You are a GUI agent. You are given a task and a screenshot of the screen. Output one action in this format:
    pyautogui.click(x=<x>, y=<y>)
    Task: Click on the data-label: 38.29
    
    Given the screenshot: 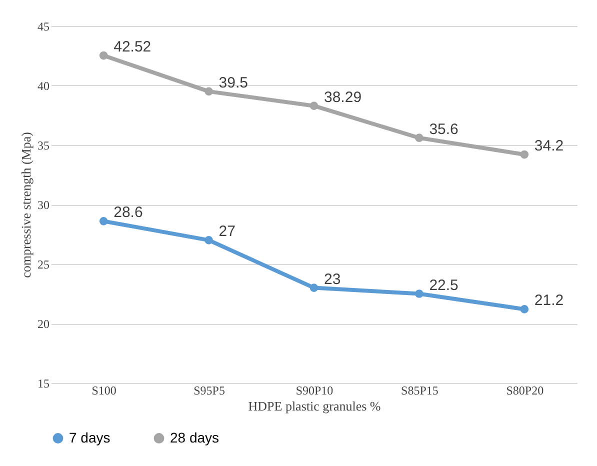 What is the action you would take?
    pyautogui.click(x=343, y=97)
    